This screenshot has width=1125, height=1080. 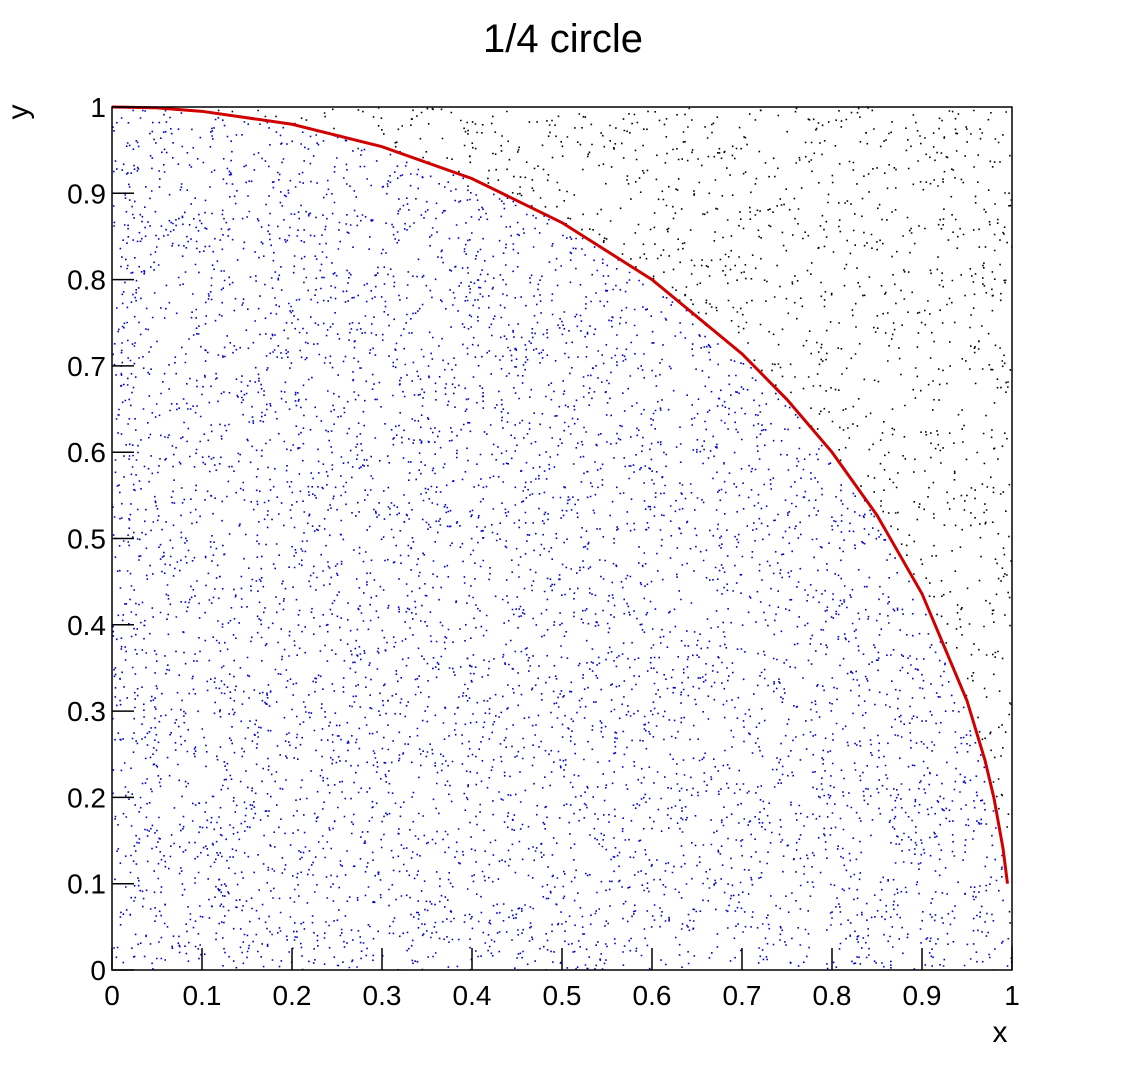 What do you see at coordinates (112, 995) in the screenshot?
I see `x-tick-label: 0` at bounding box center [112, 995].